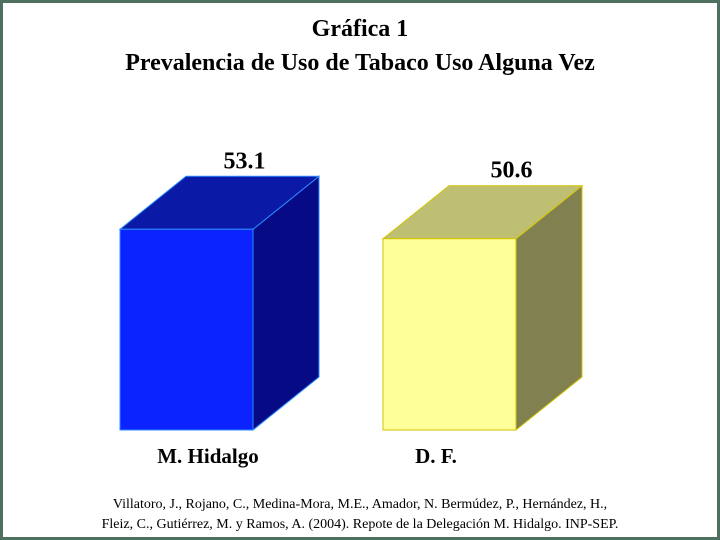  I want to click on data-label-m-hidalgo: 53.1, so click(245, 161).